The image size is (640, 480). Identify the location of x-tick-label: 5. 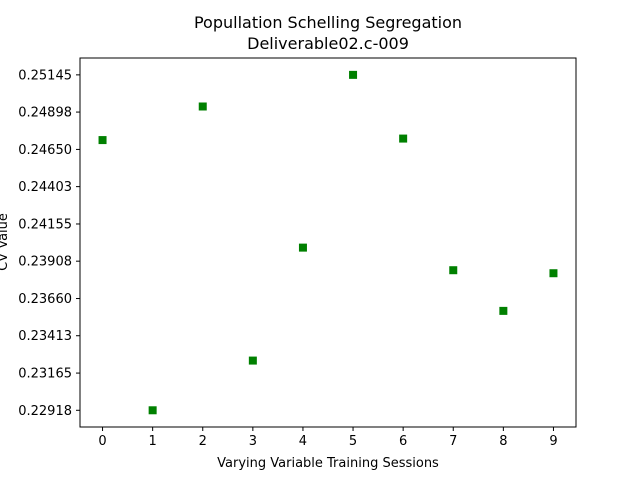
(353, 441).